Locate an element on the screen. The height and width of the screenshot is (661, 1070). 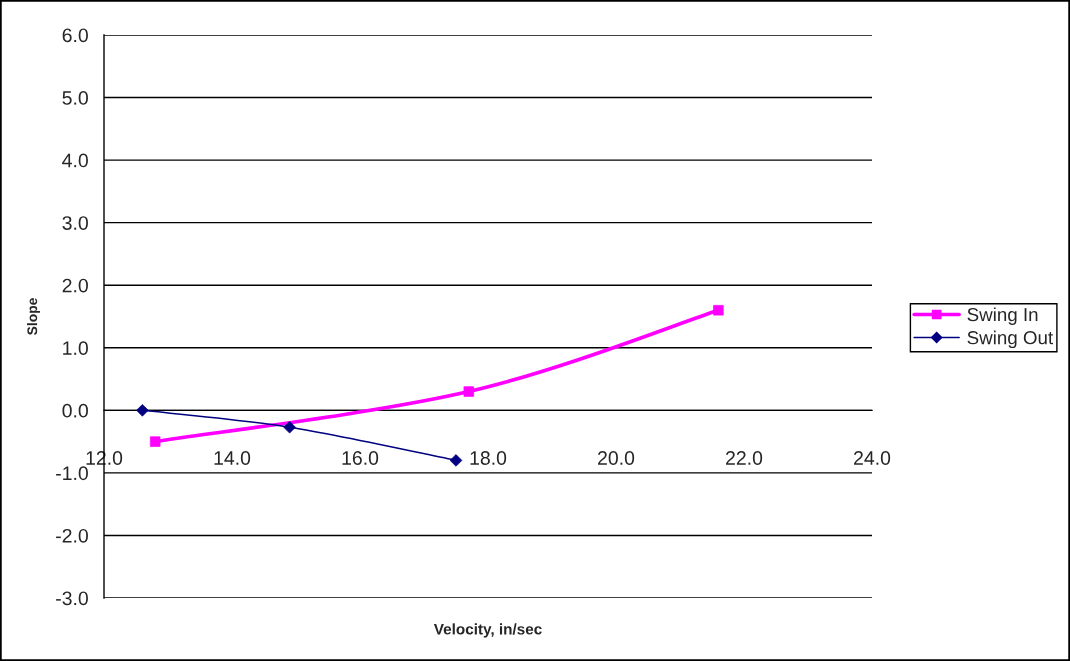
y-tick-label: -3.0 is located at coordinates (72, 598).